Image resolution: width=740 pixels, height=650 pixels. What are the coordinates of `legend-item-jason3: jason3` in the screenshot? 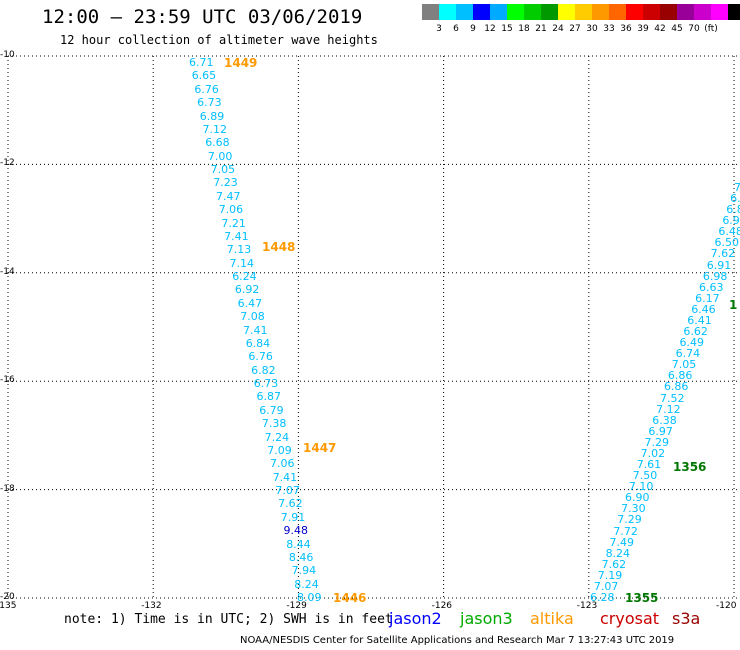 It's located at (486, 618).